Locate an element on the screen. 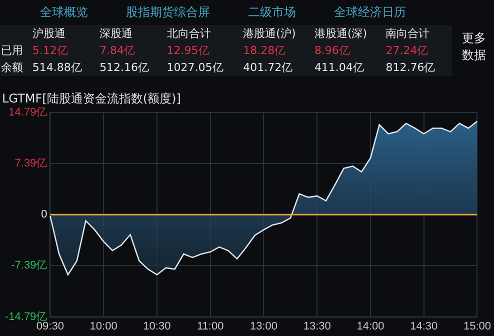 Image resolution: width=494 pixels, height=336 pixels. text: 7.84亿 is located at coordinates (118, 50).